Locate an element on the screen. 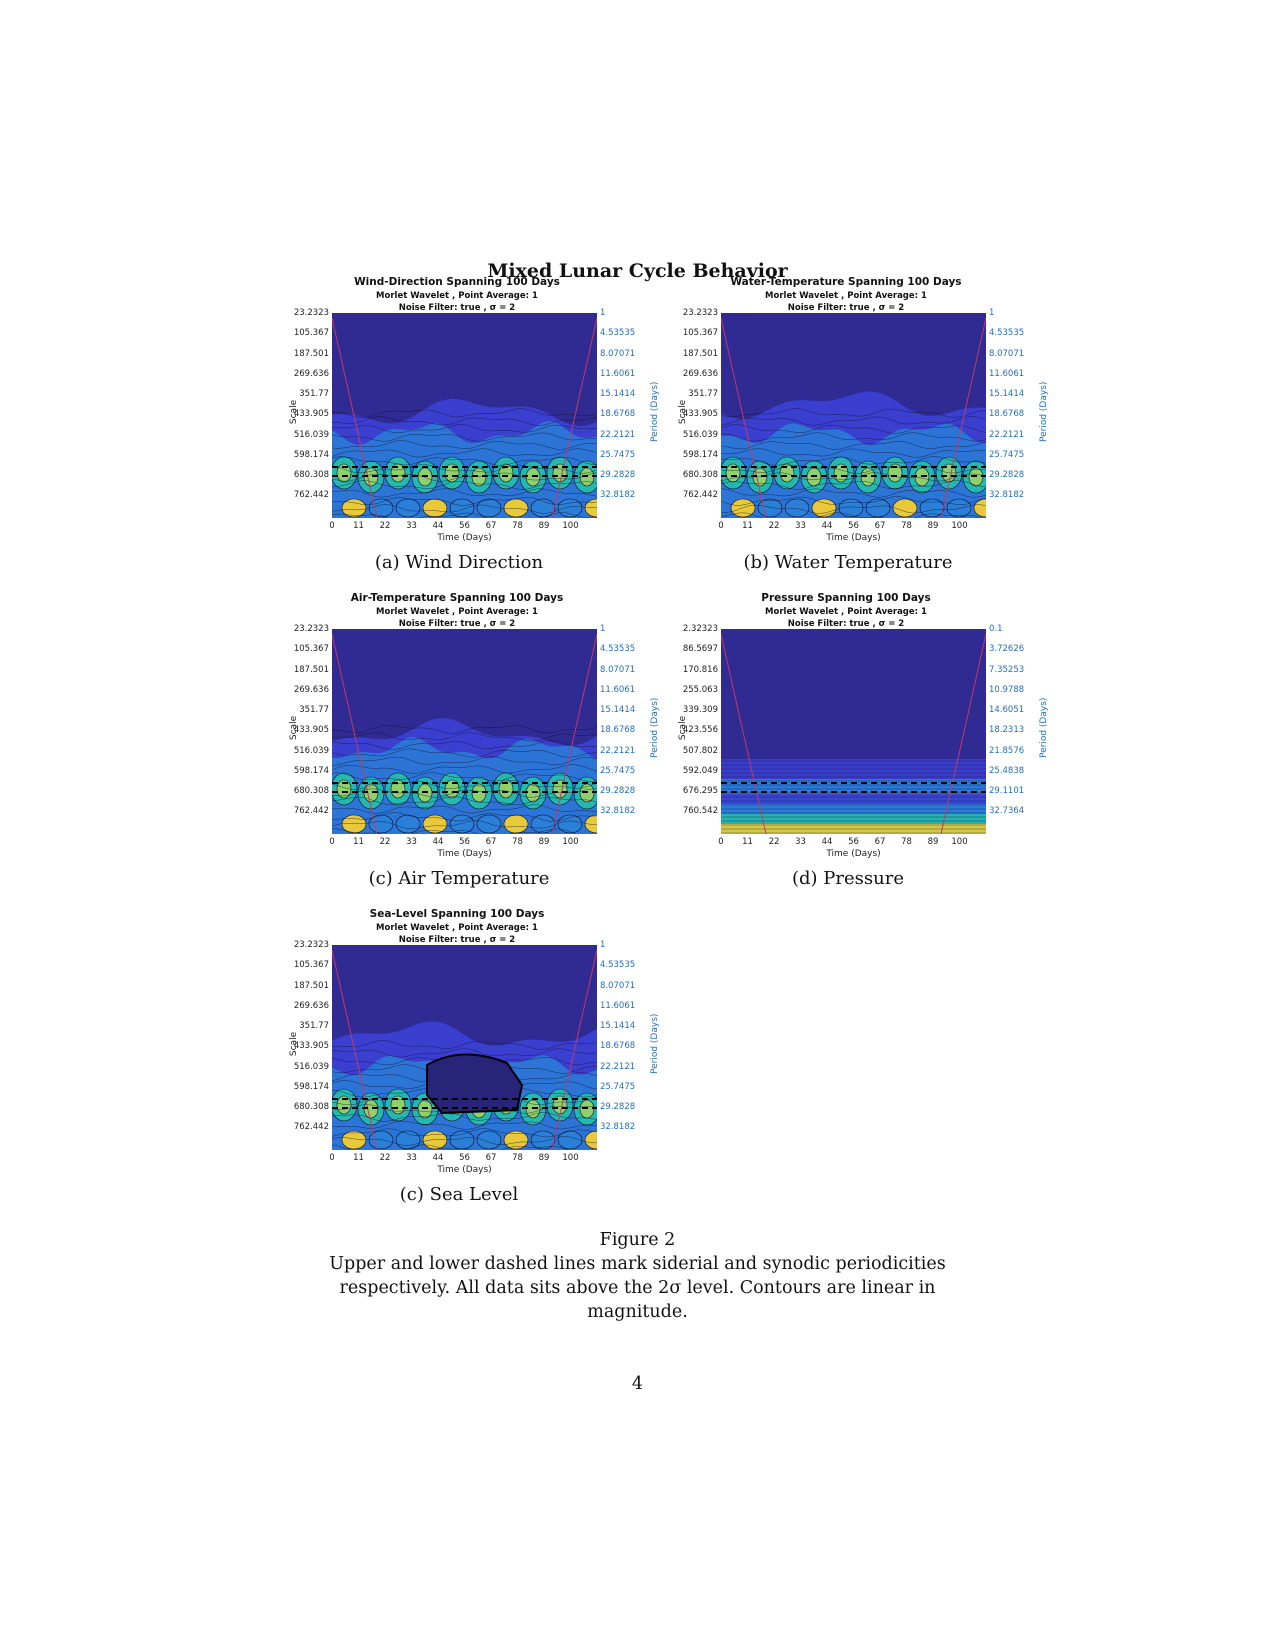 The width and height of the screenshot is (1275, 1651). panel-title: Wind-Direction Spanning 100 Days is located at coordinates (457, 282).